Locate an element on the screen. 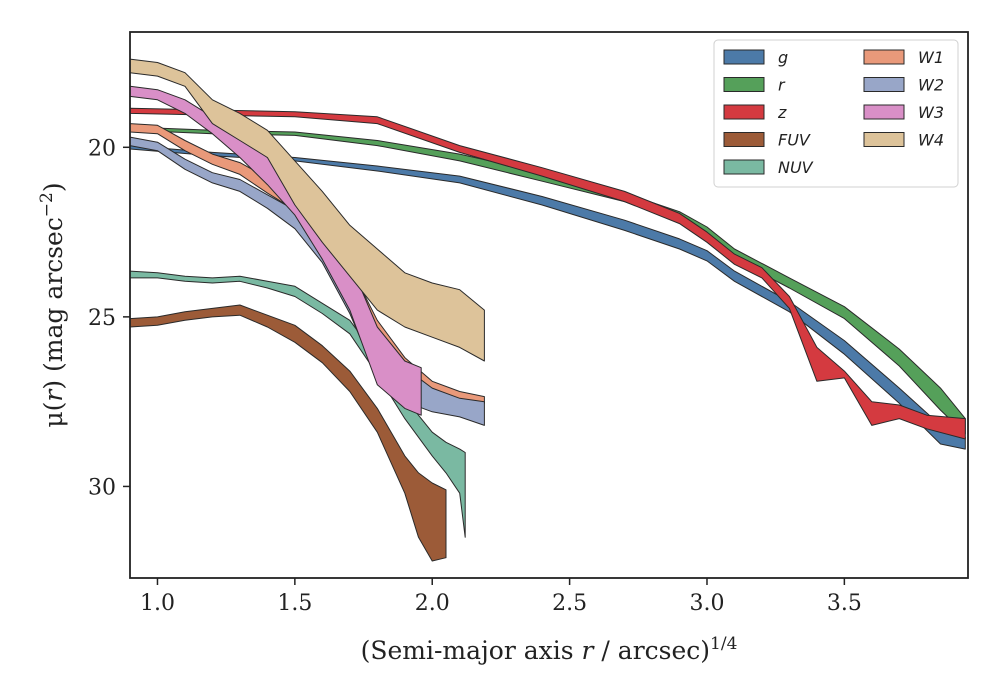  legend-label-w4: W4 is located at coordinates (931, 140).